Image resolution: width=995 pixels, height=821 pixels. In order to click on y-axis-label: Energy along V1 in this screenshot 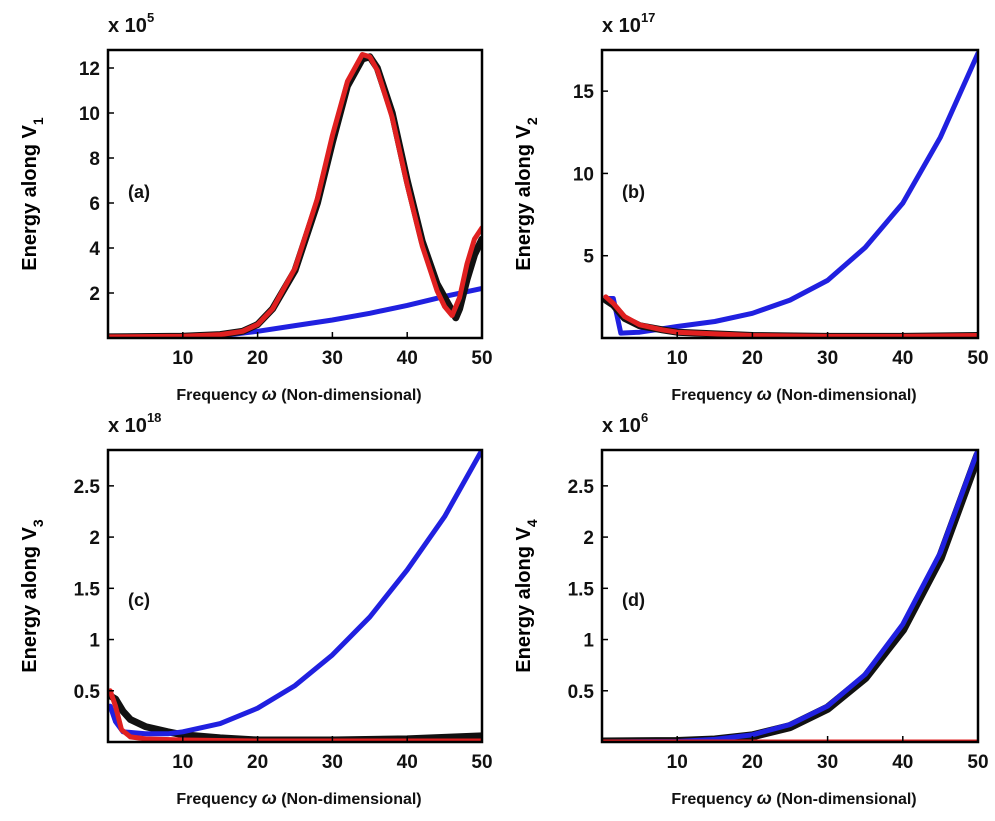, I will do `click(32, 194)`.